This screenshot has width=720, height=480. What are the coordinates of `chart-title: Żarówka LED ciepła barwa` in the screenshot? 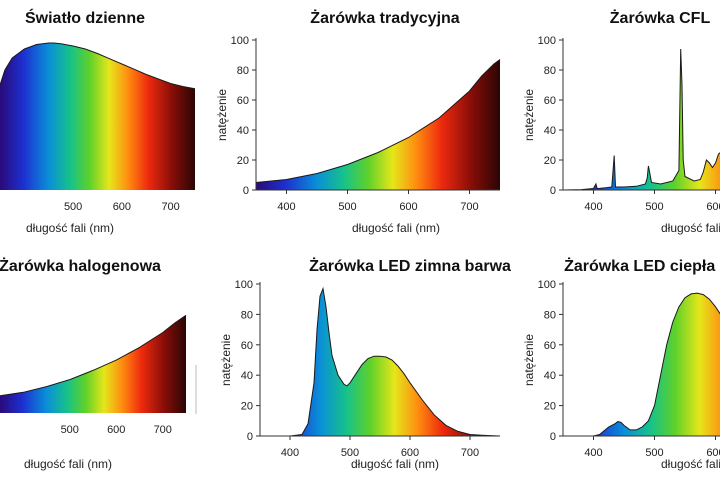 It's located at (642, 266).